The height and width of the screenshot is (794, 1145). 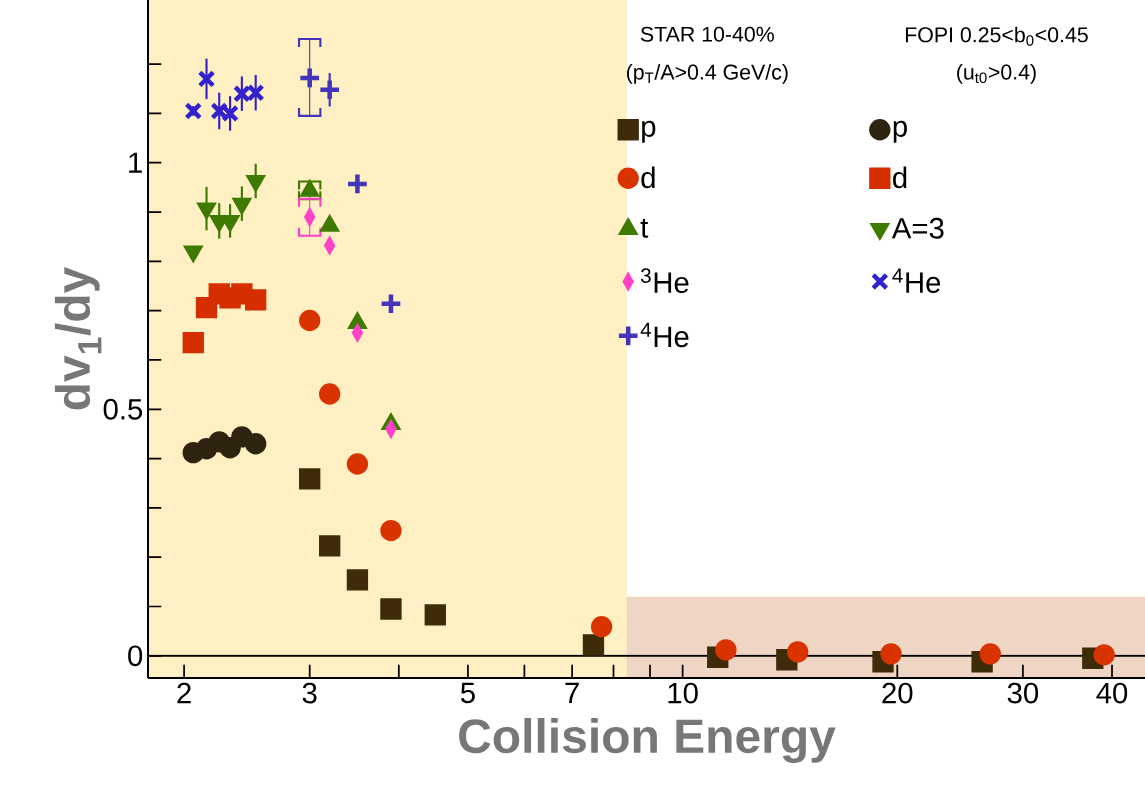 What do you see at coordinates (309, 693) in the screenshot?
I see `x-tick-label: 3` at bounding box center [309, 693].